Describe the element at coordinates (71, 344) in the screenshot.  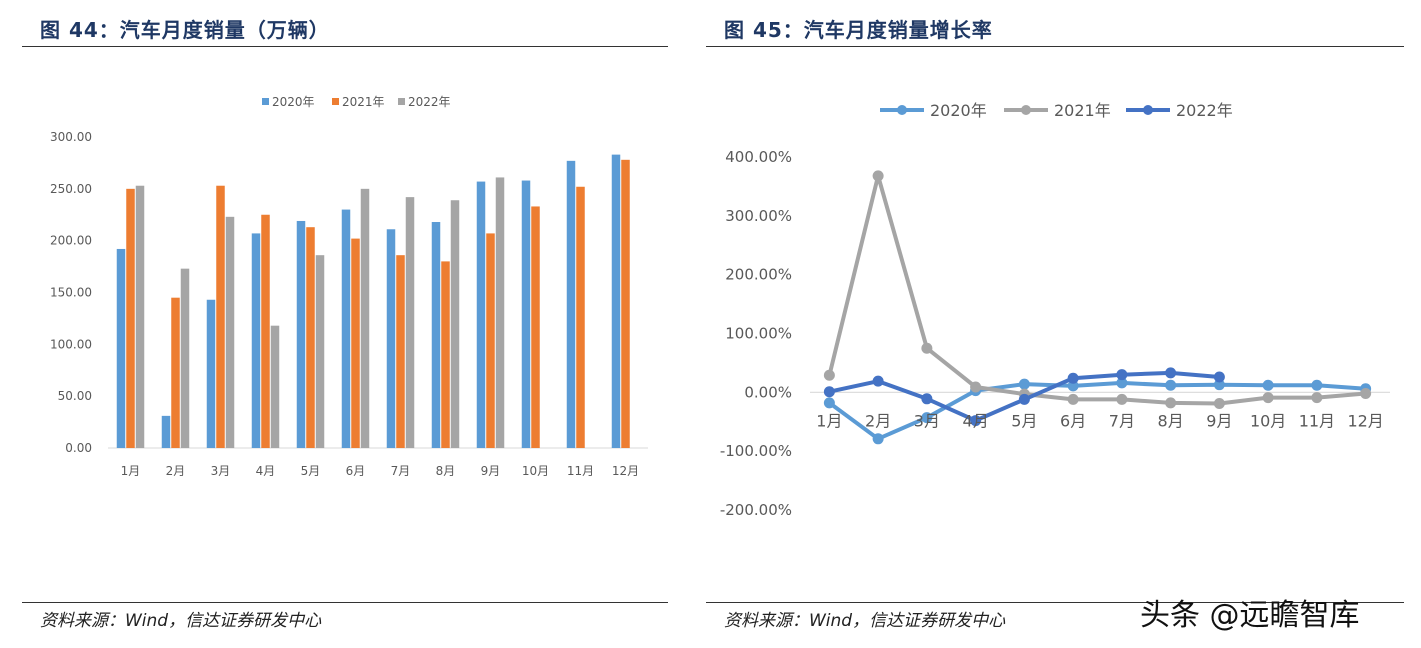
I see `y-tick-label: 100.00` at that location.